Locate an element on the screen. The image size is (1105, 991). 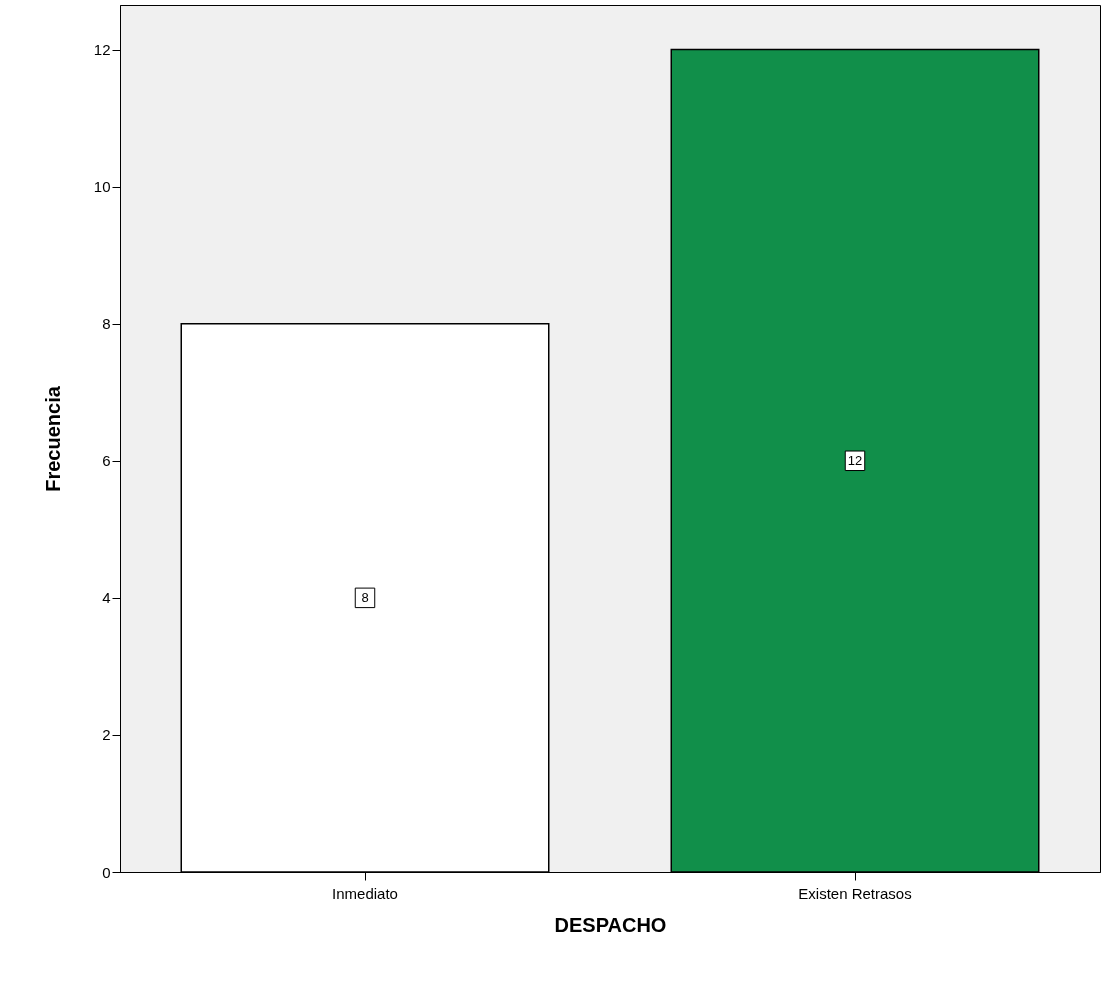
data-label: 12 is located at coordinates (855, 460).